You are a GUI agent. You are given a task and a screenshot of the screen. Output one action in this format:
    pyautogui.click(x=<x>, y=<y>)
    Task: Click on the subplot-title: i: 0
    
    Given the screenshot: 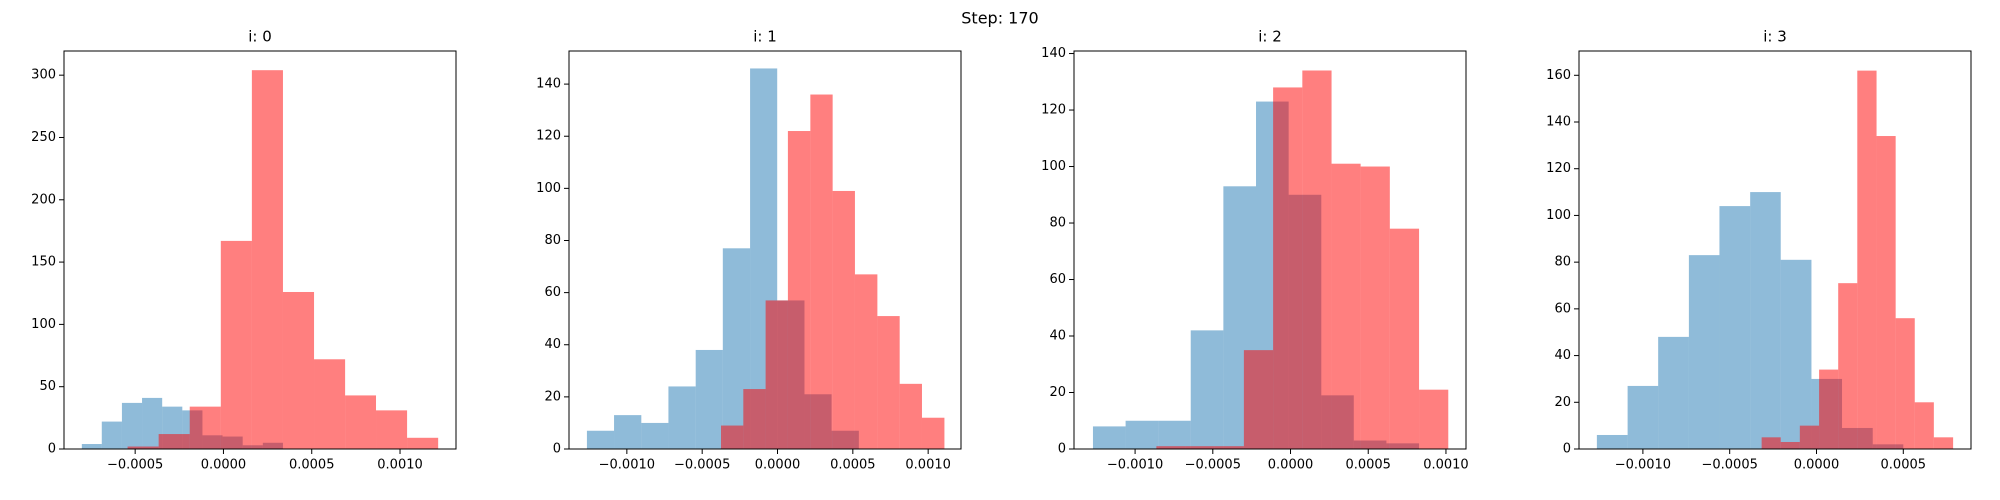 What is the action you would take?
    pyautogui.click(x=260, y=37)
    